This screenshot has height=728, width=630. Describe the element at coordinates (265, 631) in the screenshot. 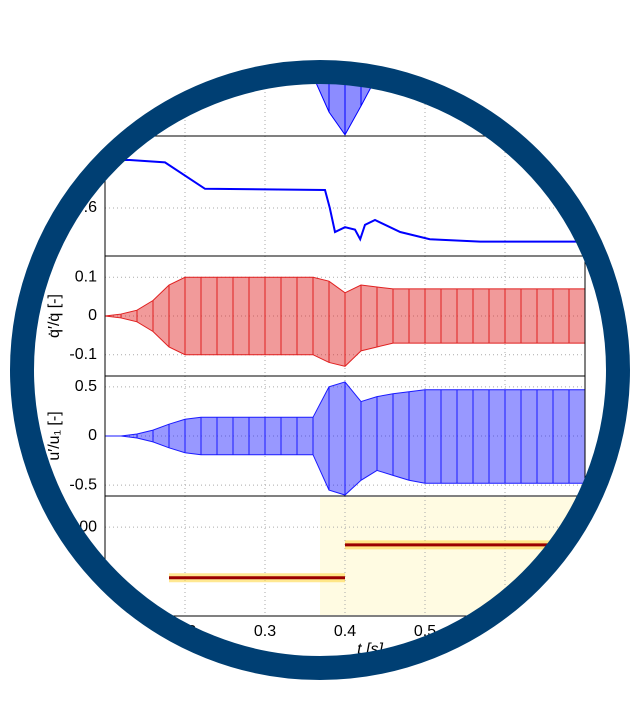

I see `x-tick-label: 0.3` at that location.